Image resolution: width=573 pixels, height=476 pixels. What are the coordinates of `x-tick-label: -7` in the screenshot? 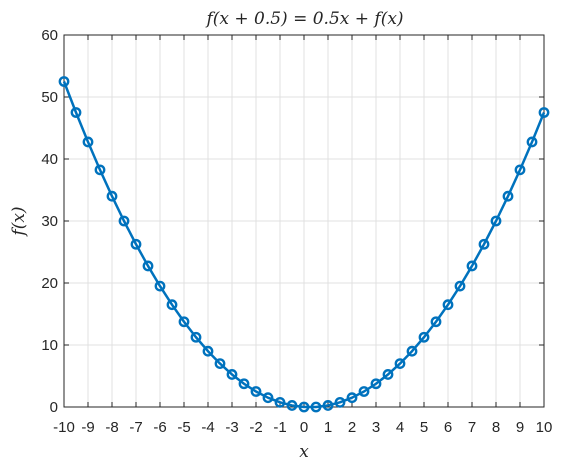 It's located at (135, 427).